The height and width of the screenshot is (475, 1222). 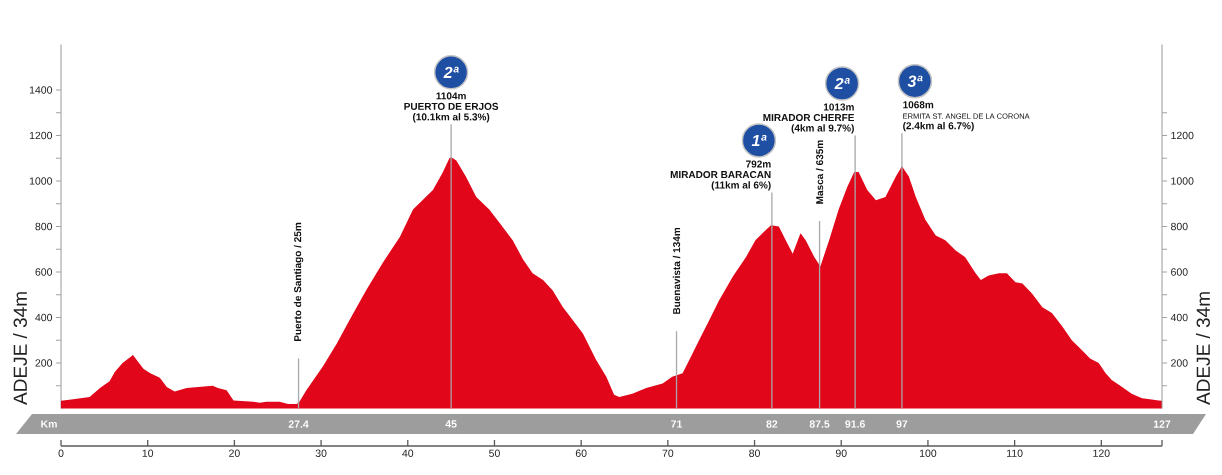 I want to click on x2-tick-label: 91.6, so click(x=855, y=424).